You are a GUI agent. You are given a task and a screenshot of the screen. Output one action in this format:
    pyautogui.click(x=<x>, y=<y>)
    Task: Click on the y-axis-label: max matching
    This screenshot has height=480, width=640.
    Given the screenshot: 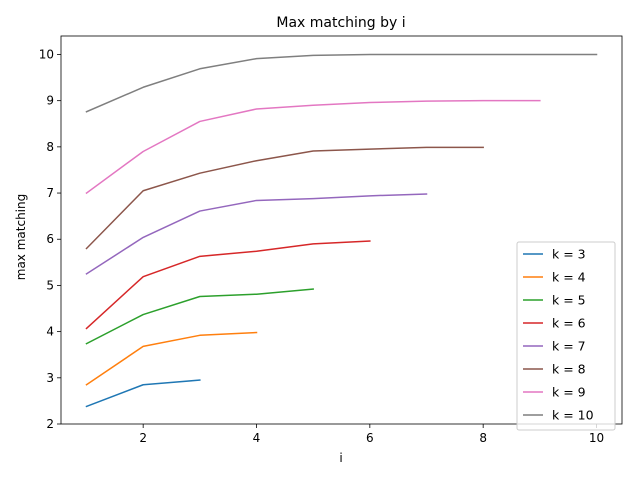 What is the action you would take?
    pyautogui.click(x=21, y=237)
    